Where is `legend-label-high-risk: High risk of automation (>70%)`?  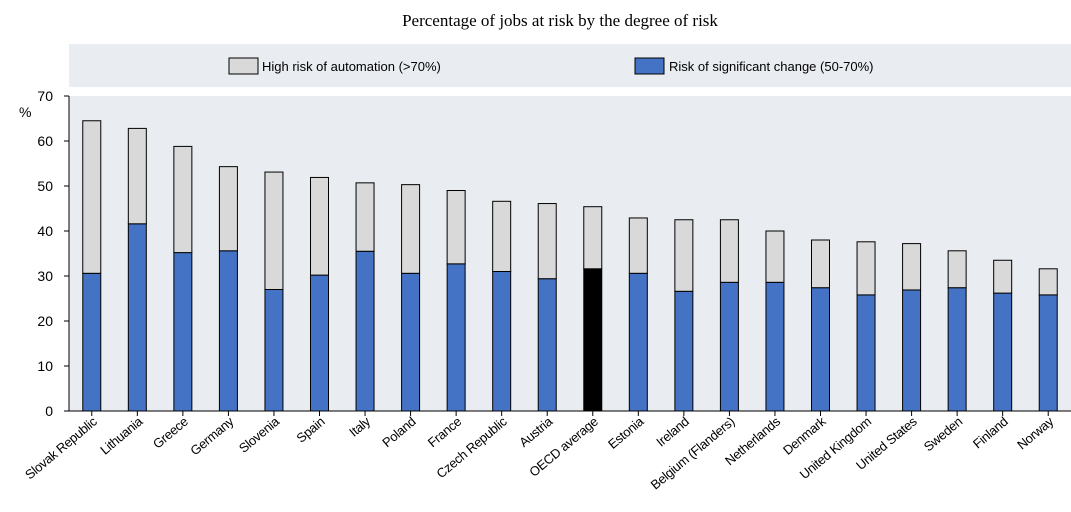 legend-label-high-risk: High risk of automation (>70%) is located at coordinates (351, 66).